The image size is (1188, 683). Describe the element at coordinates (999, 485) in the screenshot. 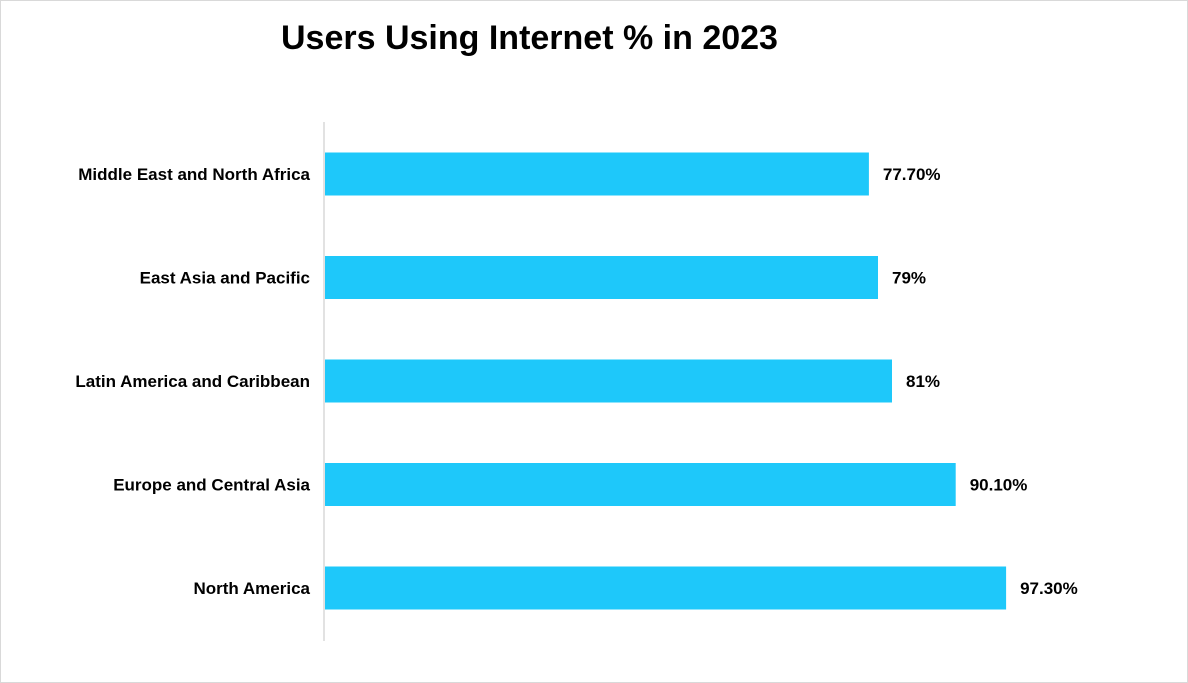

I see `value-label: 90.10%` at that location.